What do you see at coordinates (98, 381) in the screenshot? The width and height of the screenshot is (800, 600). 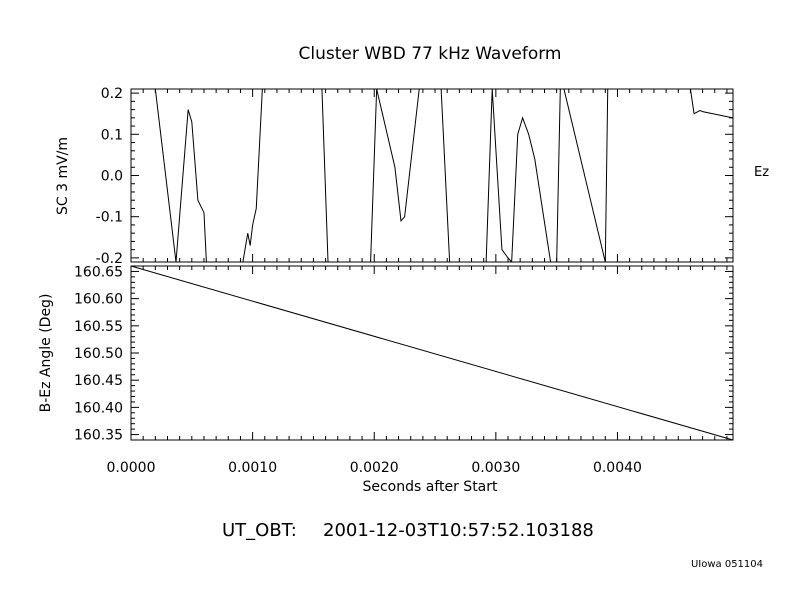 I see `bottom-ytick-label: 160.45` at bounding box center [98, 381].